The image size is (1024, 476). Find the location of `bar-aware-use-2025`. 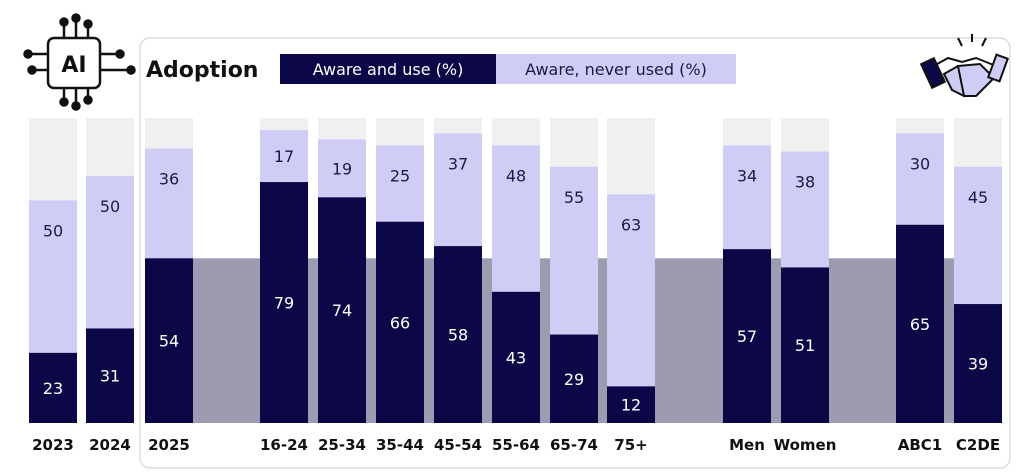

bar-aware-use-2025 is located at coordinates (169, 340).